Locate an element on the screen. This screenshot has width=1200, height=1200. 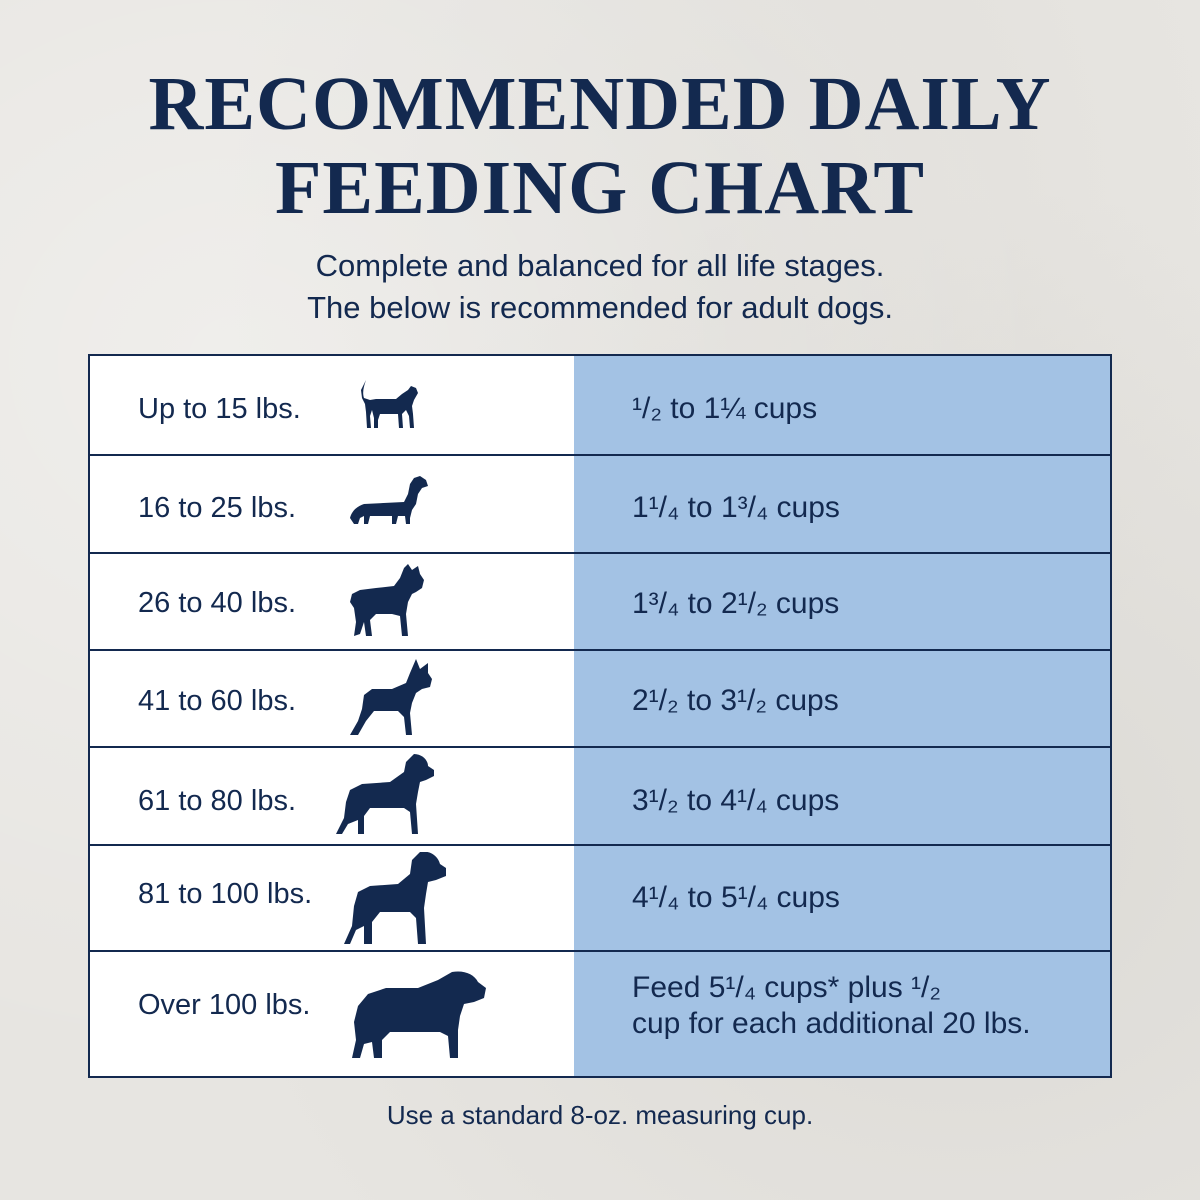
boxer-icon is located at coordinates (391, 697).